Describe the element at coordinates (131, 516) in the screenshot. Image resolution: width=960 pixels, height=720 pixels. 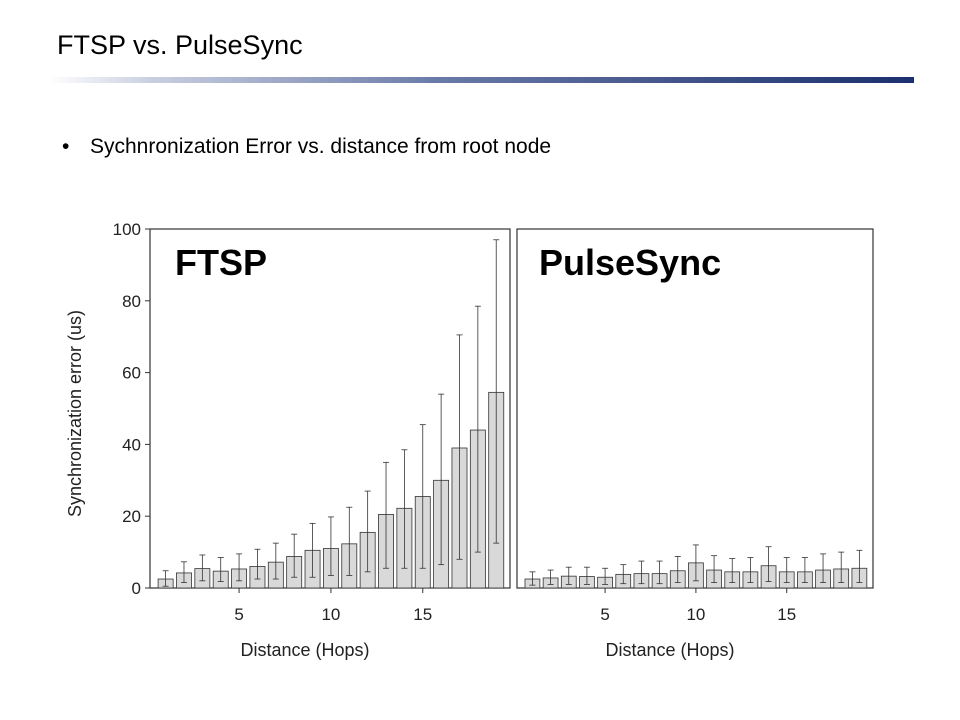
I see `y-tick-label: 20` at that location.